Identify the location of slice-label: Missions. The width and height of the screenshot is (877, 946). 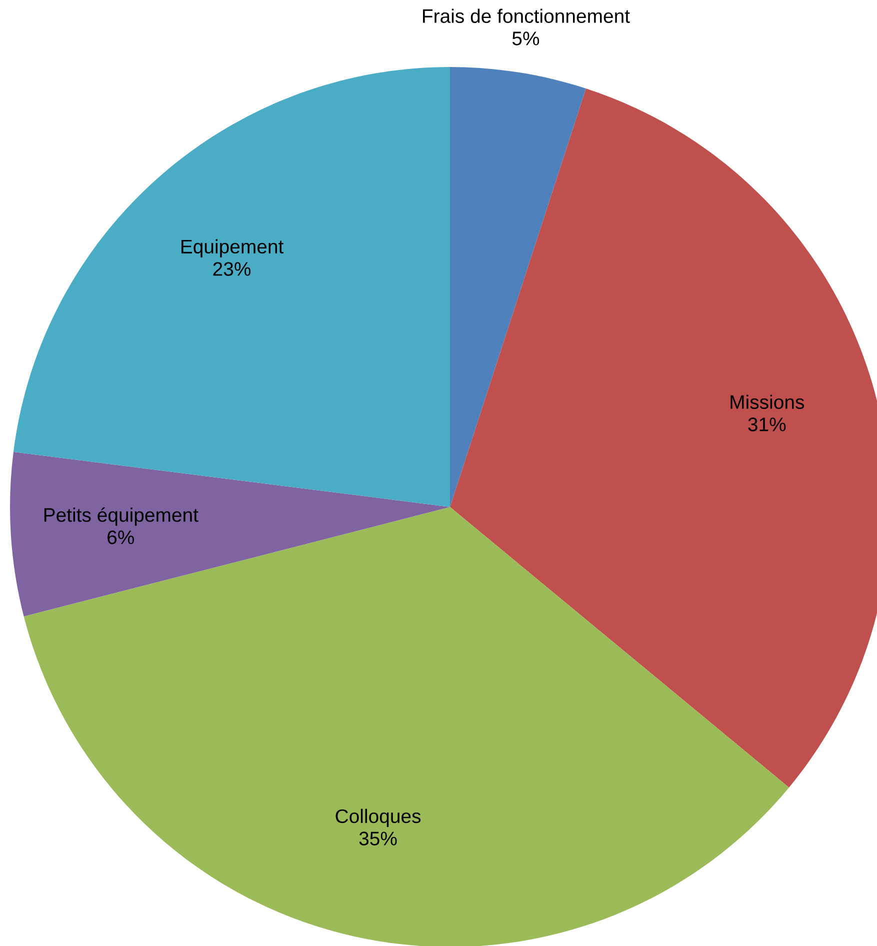
(767, 401).